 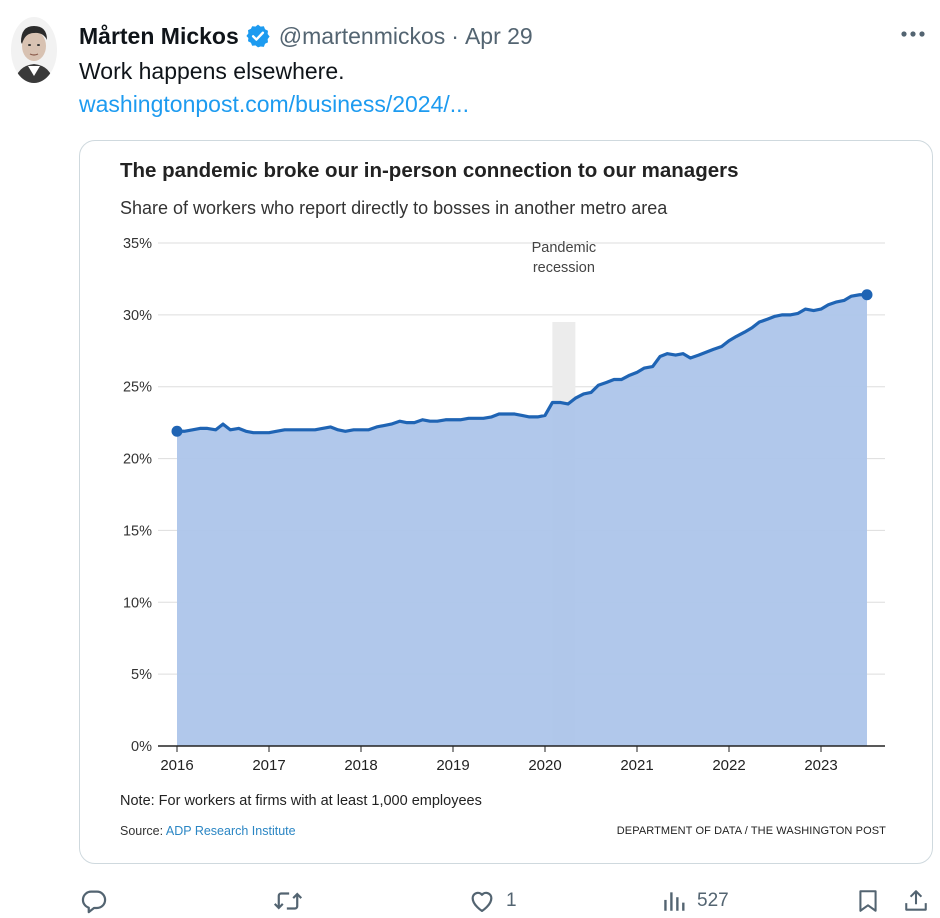 What do you see at coordinates (913, 34) in the screenshot?
I see `more-horizontal-icon` at bounding box center [913, 34].